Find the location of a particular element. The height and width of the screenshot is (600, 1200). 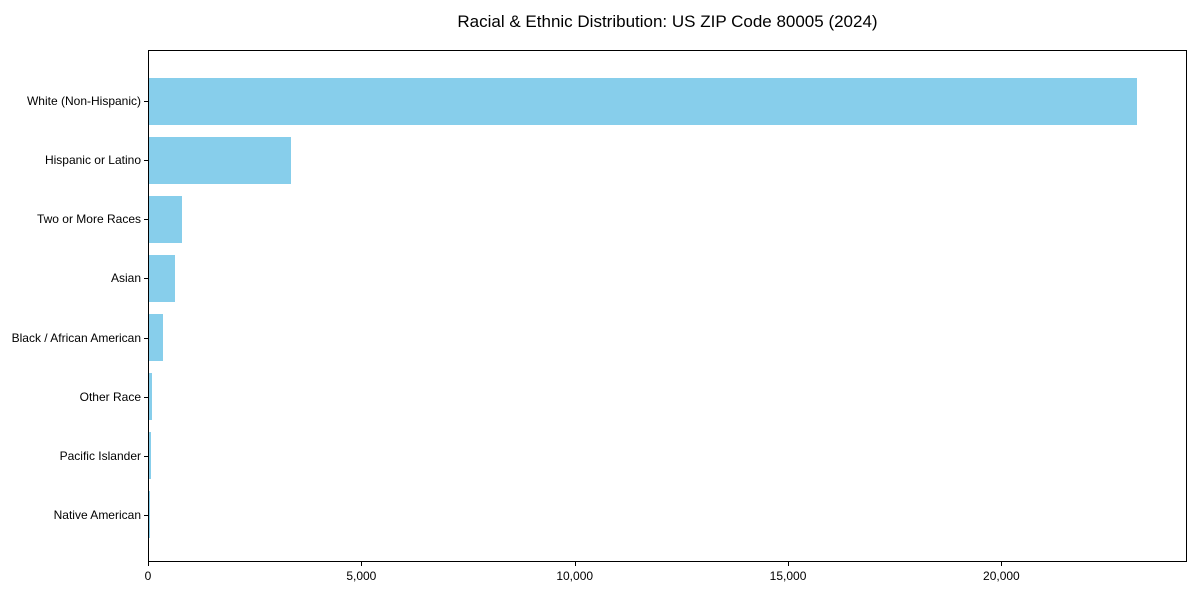

bar-other-race is located at coordinates (150, 397).